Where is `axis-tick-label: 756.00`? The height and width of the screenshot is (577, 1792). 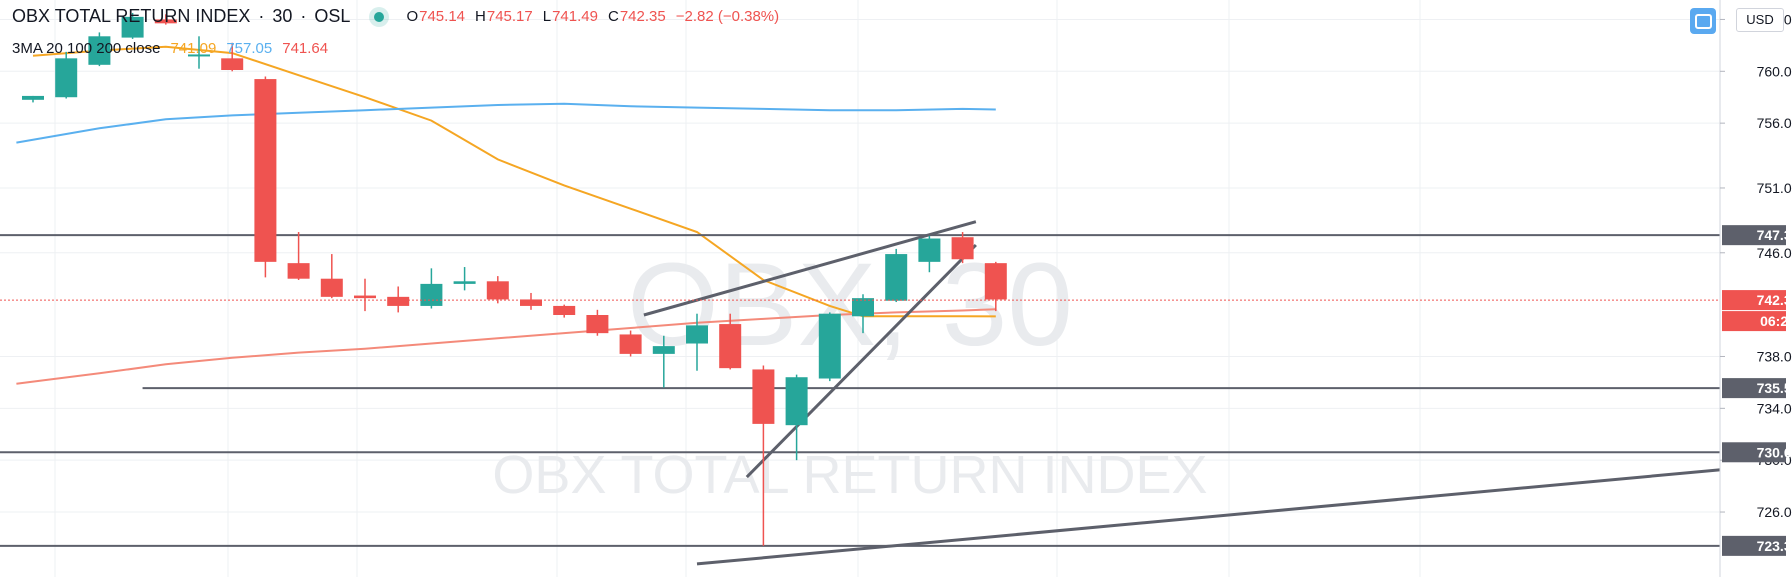
axis-tick-label: 756.00 is located at coordinates (1774, 123).